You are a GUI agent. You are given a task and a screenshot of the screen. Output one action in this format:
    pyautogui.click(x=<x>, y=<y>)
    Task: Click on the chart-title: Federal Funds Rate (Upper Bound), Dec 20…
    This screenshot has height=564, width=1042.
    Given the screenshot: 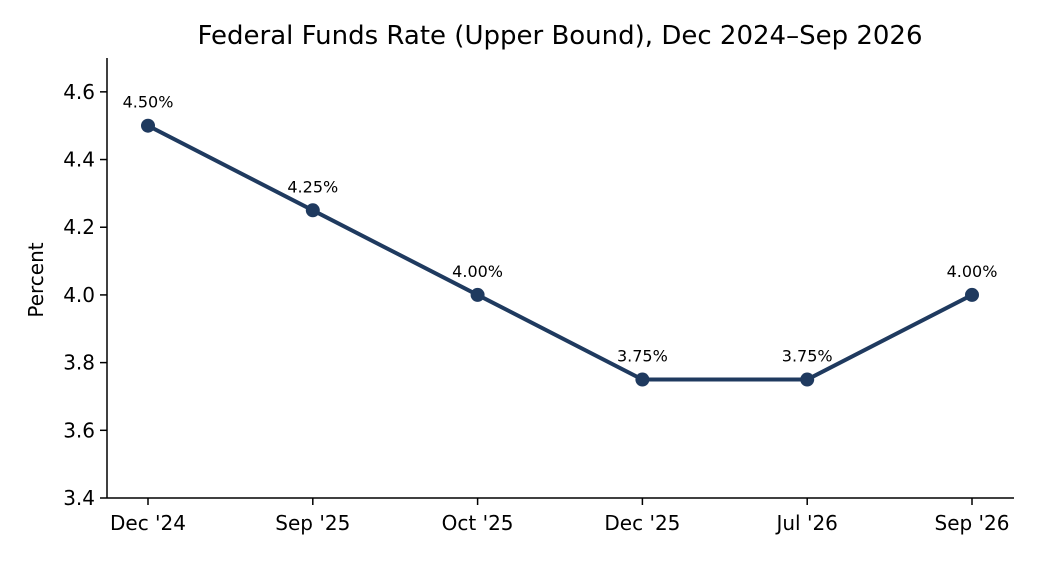 What is the action you would take?
    pyautogui.click(x=559, y=36)
    